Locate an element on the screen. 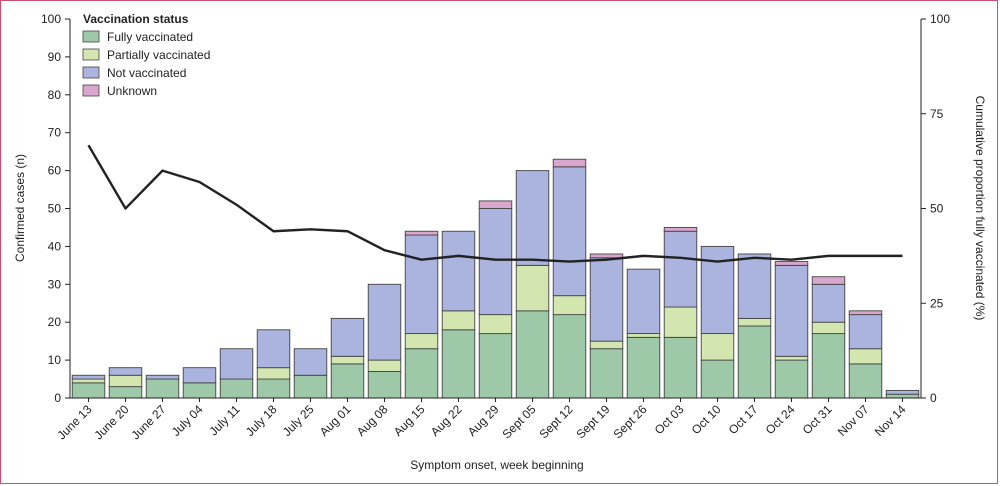 The image size is (1000, 486). x-tick-label: July 04 is located at coordinates (187, 420).